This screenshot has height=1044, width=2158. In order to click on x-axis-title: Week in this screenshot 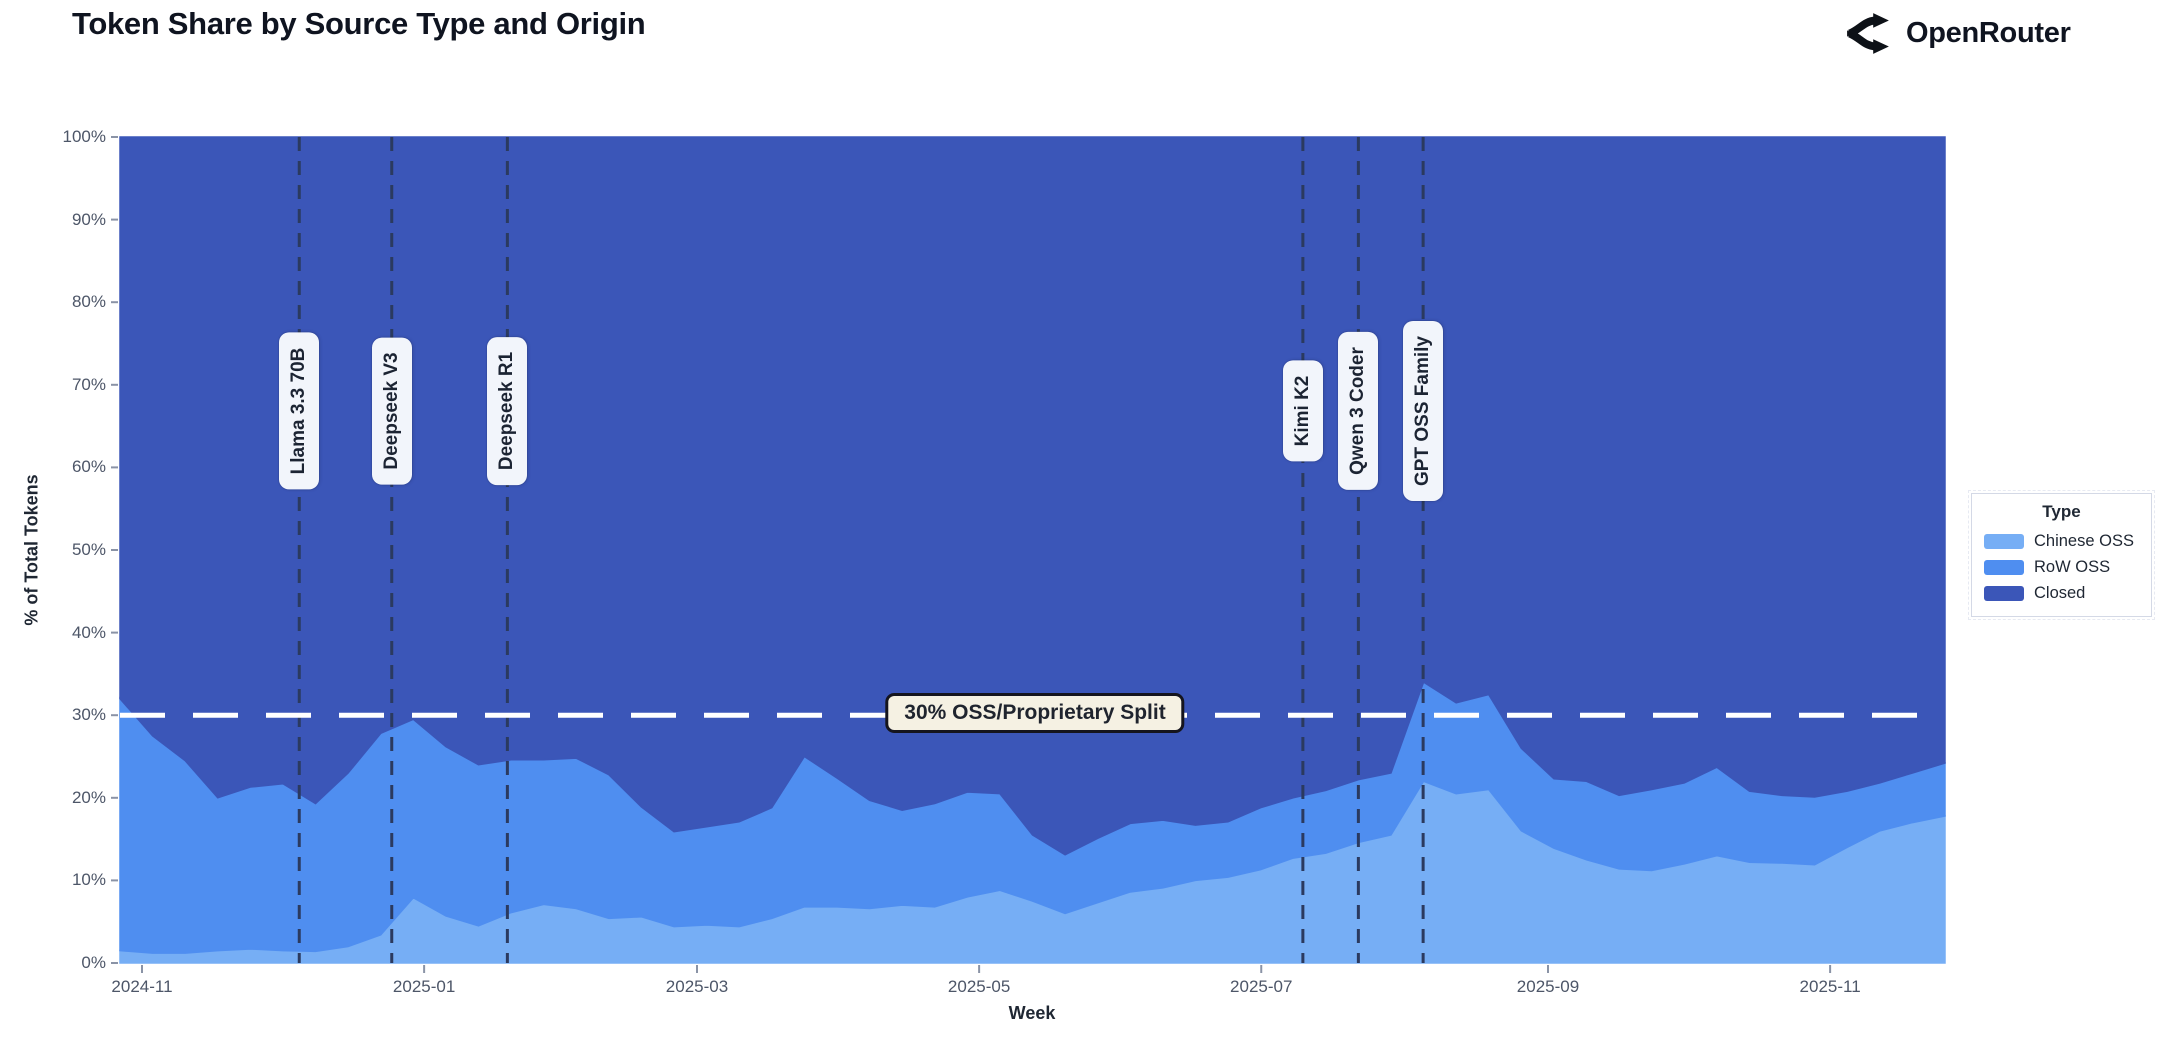, I will do `click(1032, 1013)`.